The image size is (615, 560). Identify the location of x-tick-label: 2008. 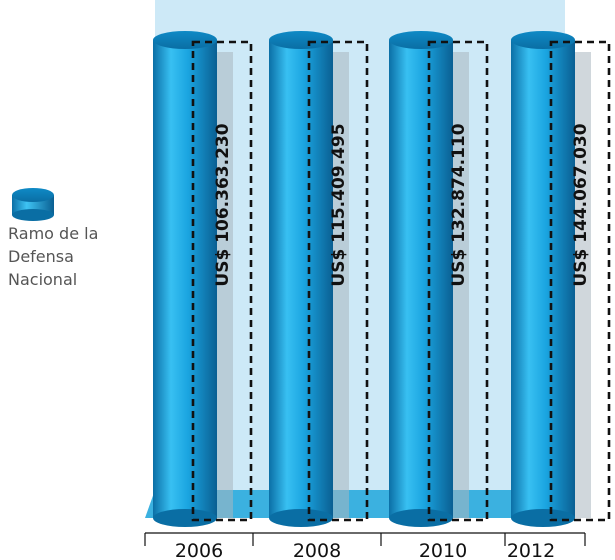
(317, 550).